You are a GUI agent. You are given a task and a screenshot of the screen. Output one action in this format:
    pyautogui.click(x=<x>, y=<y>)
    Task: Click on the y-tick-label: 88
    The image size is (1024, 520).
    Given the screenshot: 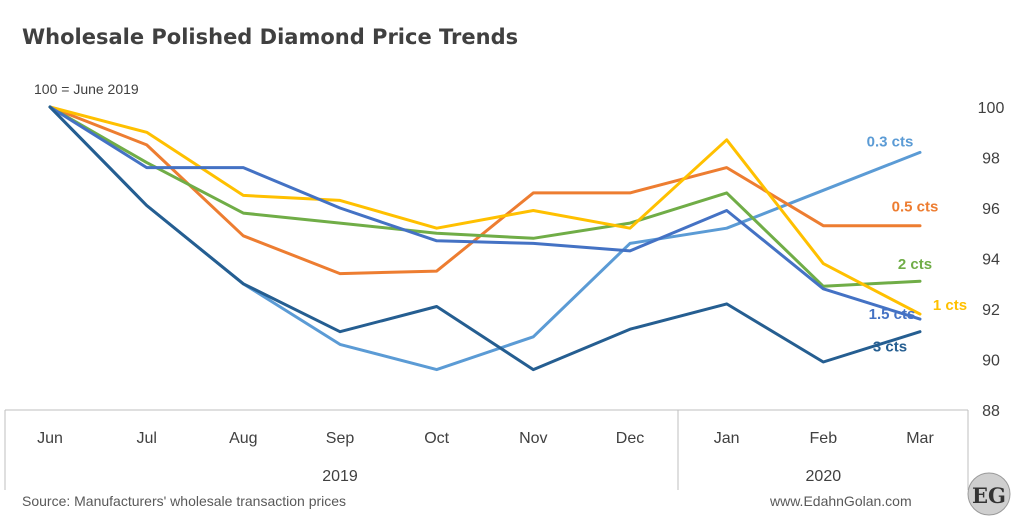 What is the action you would take?
    pyautogui.click(x=991, y=411)
    